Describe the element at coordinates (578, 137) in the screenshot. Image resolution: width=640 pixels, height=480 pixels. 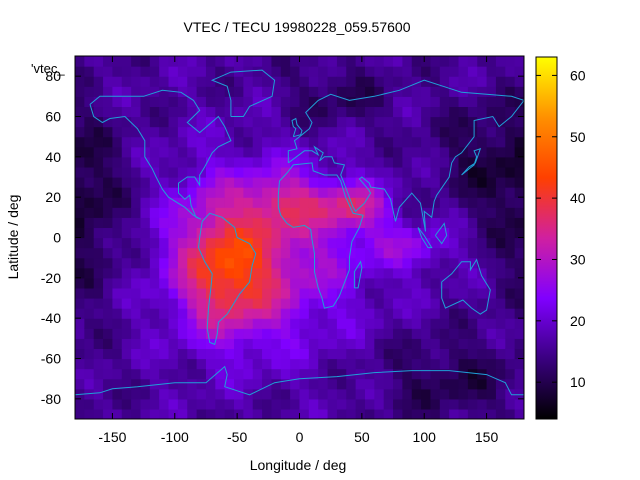
I see `colorbar-tick-label: 50` at that location.